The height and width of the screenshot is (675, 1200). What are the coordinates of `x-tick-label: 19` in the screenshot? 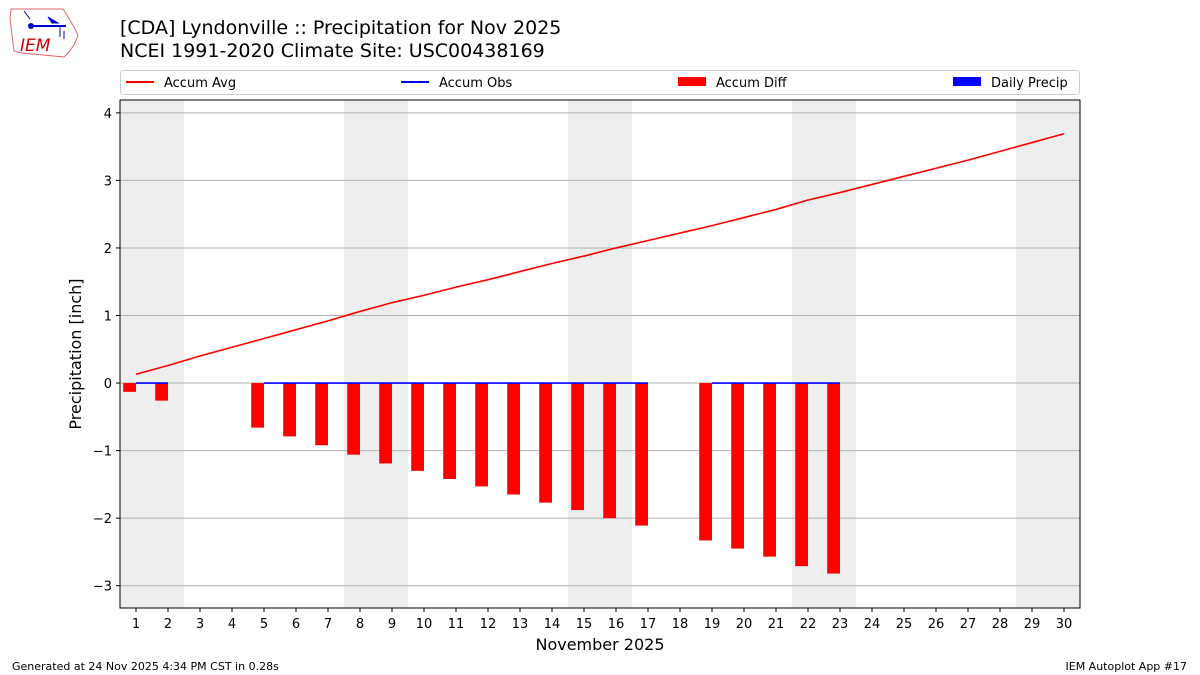 It's located at (712, 624).